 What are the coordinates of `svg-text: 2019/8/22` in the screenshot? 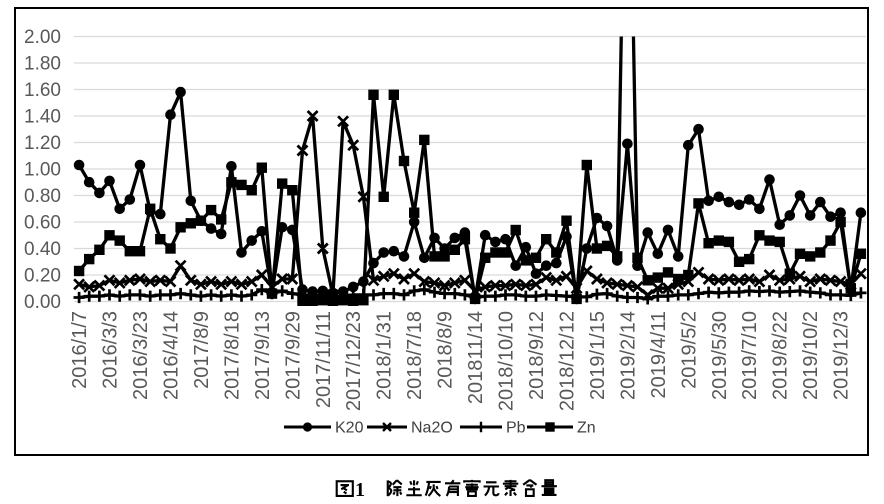 It's located at (781, 355).